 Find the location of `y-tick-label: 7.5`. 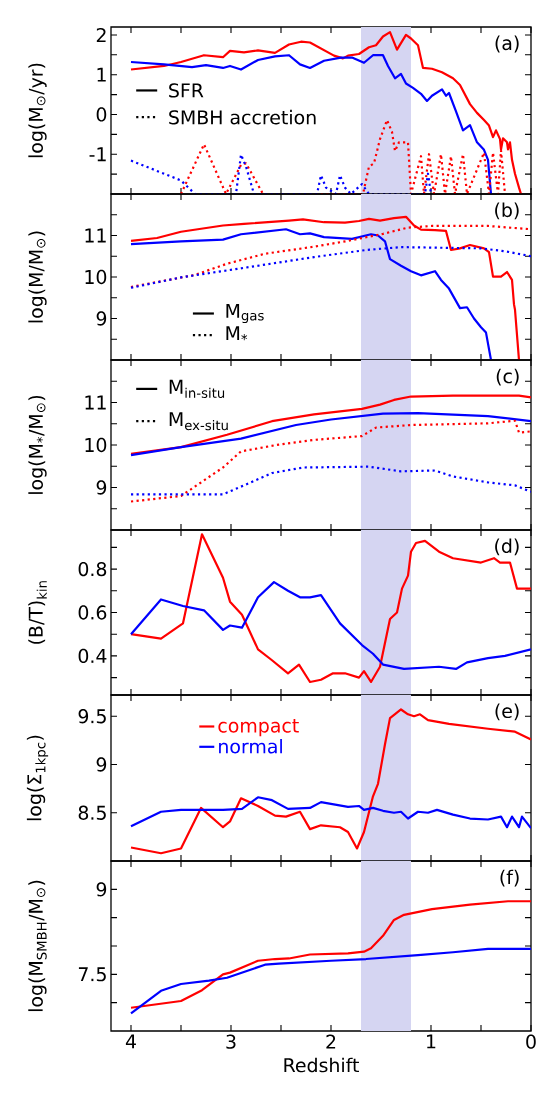

y-tick-label: 7.5 is located at coordinates (92, 974).